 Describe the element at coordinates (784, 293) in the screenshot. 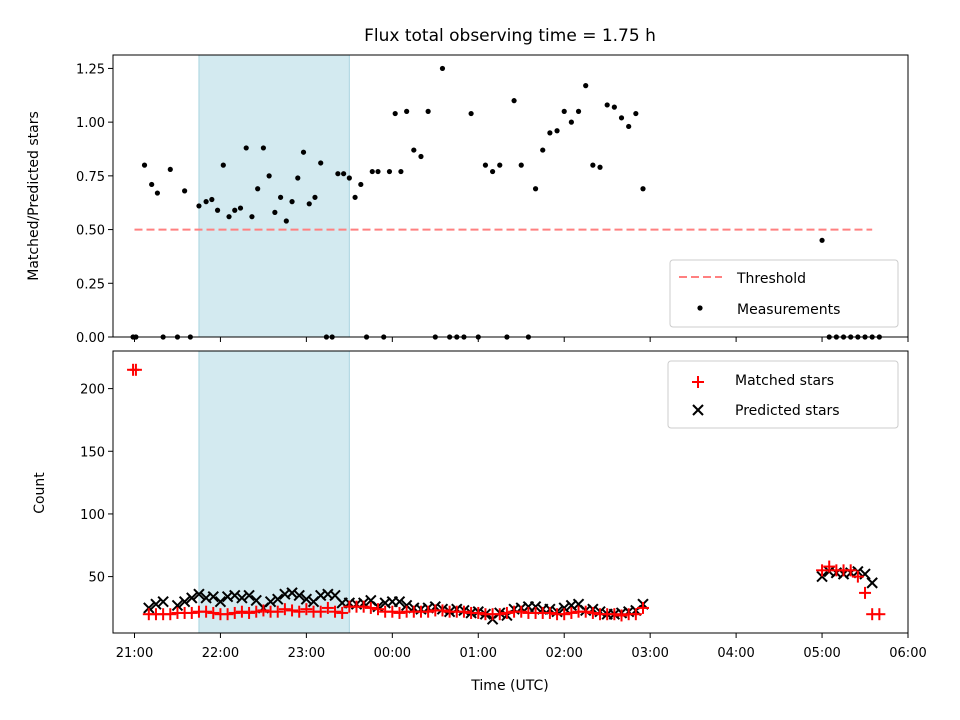

I see `top-legend-box` at that location.